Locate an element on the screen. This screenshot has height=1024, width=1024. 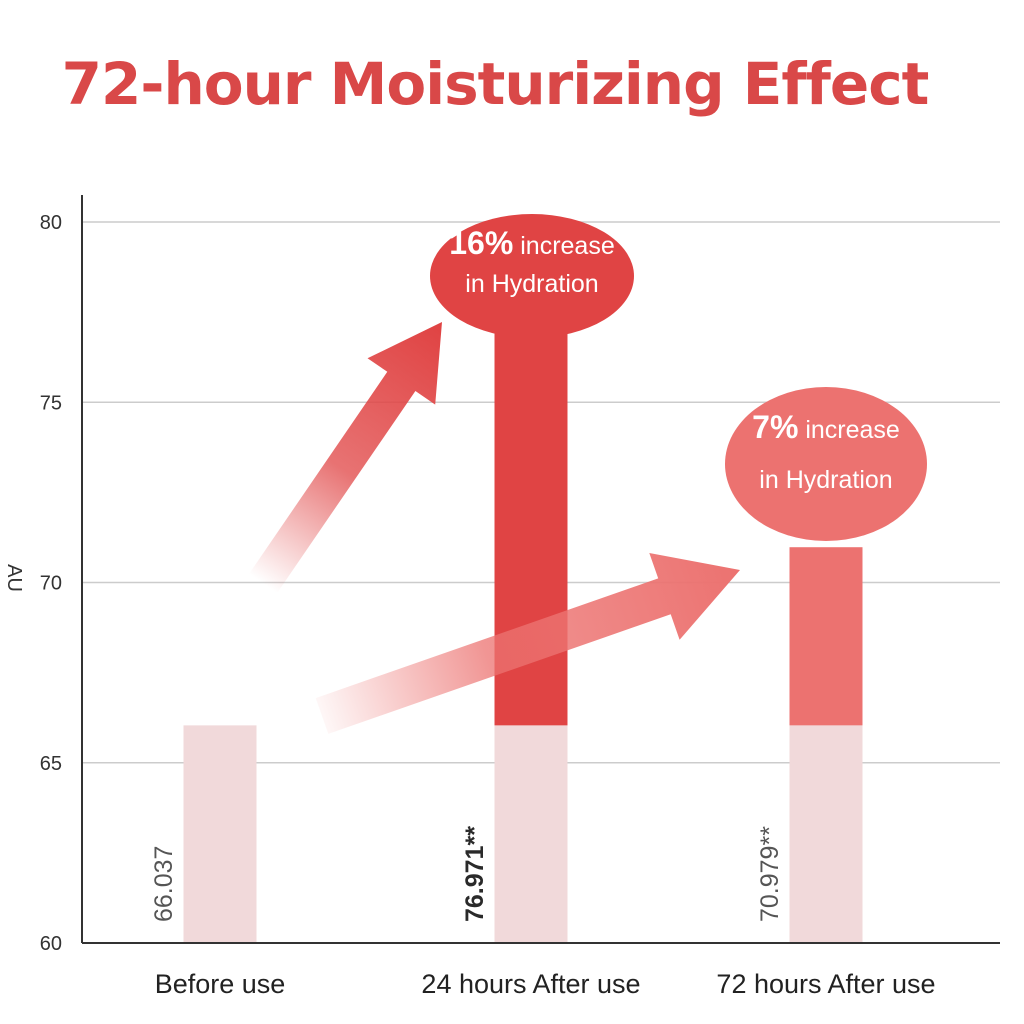
x-category-label: 72 hours After use is located at coordinates (825, 984).